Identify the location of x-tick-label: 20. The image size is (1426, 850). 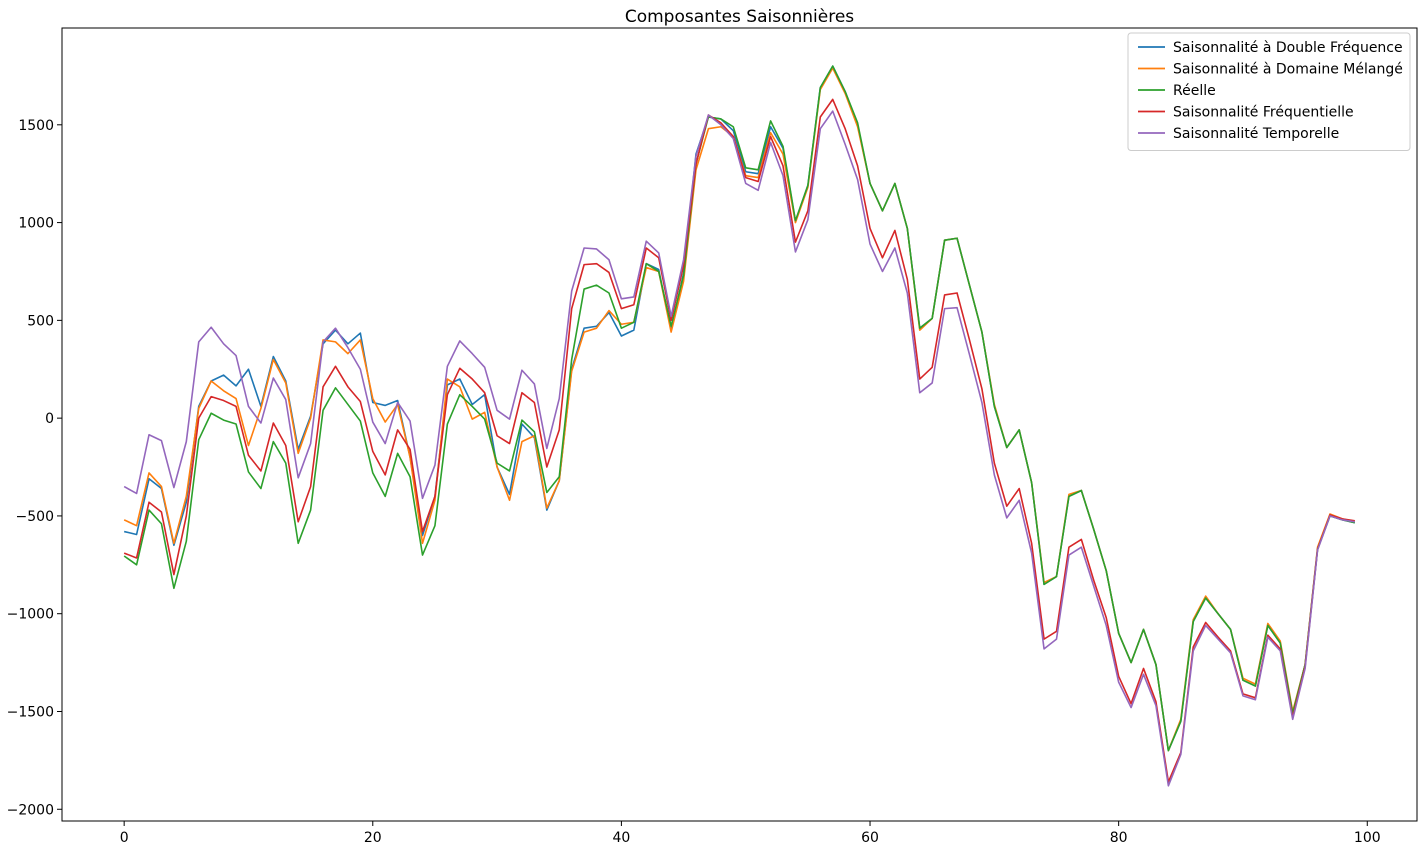
(373, 838).